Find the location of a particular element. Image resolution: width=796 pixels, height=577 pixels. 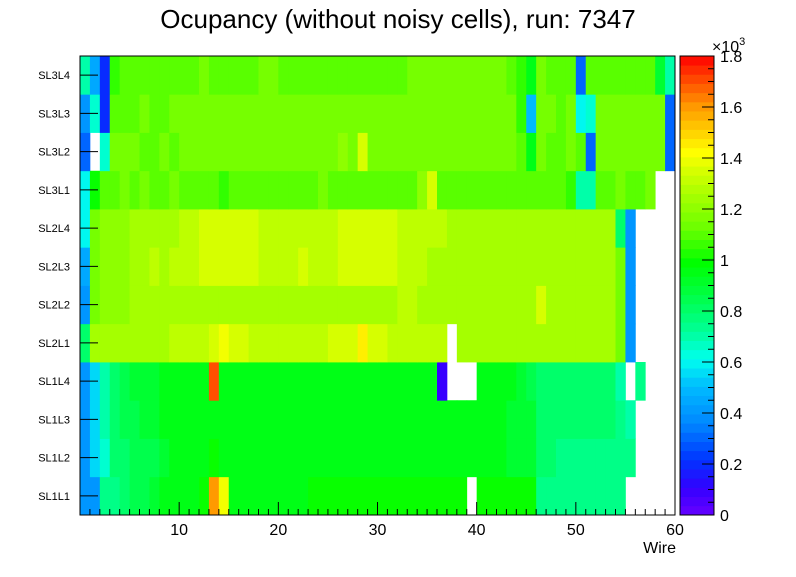

colorbar-tick-label: 0.2 is located at coordinates (731, 465).